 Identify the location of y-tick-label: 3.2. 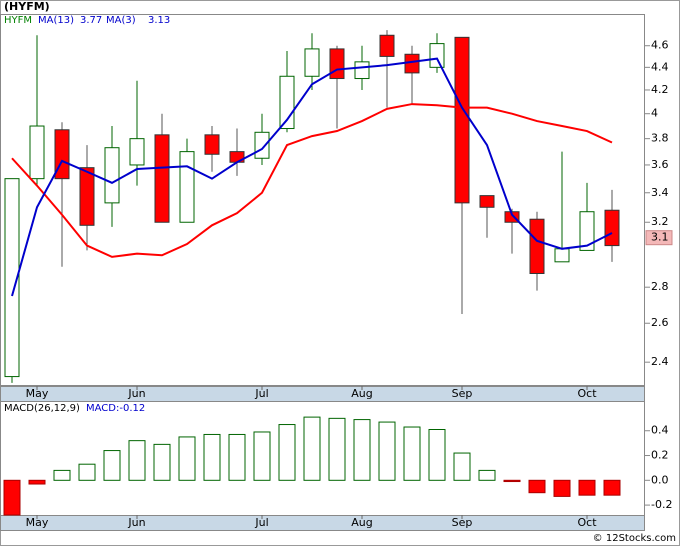
(660, 221).